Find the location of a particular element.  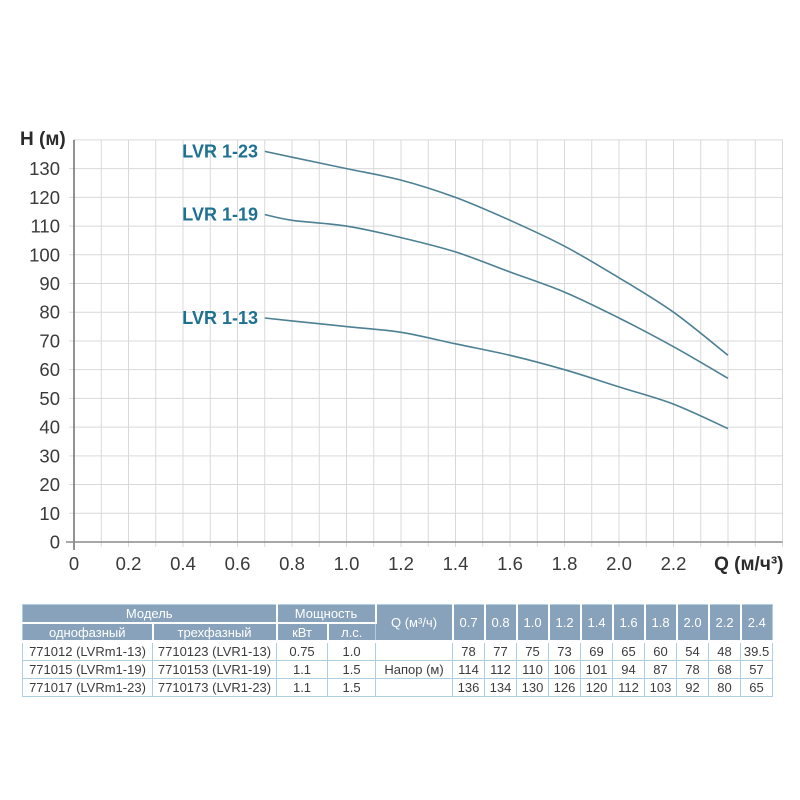

head-value-cell: 75 is located at coordinates (533, 651).